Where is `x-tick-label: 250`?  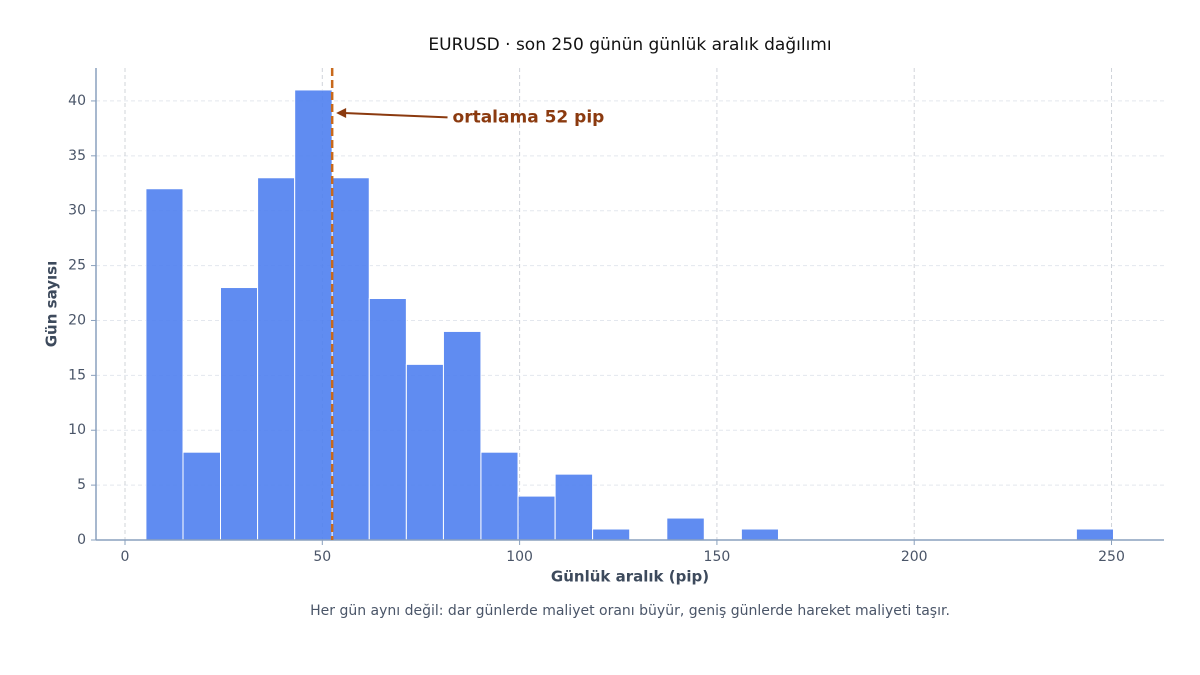
x-tick-label: 250 is located at coordinates (1111, 557).